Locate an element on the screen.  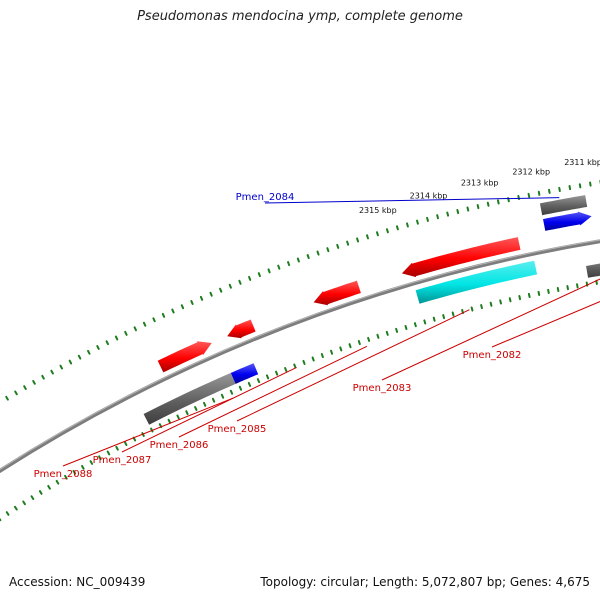
scale-tick-label: 2314 kbp is located at coordinates (429, 195).